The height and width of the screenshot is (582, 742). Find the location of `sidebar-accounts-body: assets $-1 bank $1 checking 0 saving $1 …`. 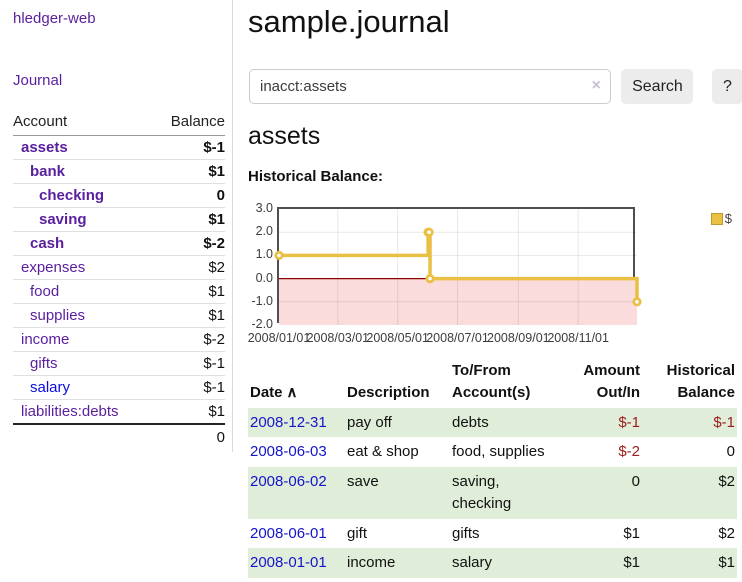

sidebar-accounts-body: assets $-1 bank $1 checking 0 saving $1 … is located at coordinates (119, 280).